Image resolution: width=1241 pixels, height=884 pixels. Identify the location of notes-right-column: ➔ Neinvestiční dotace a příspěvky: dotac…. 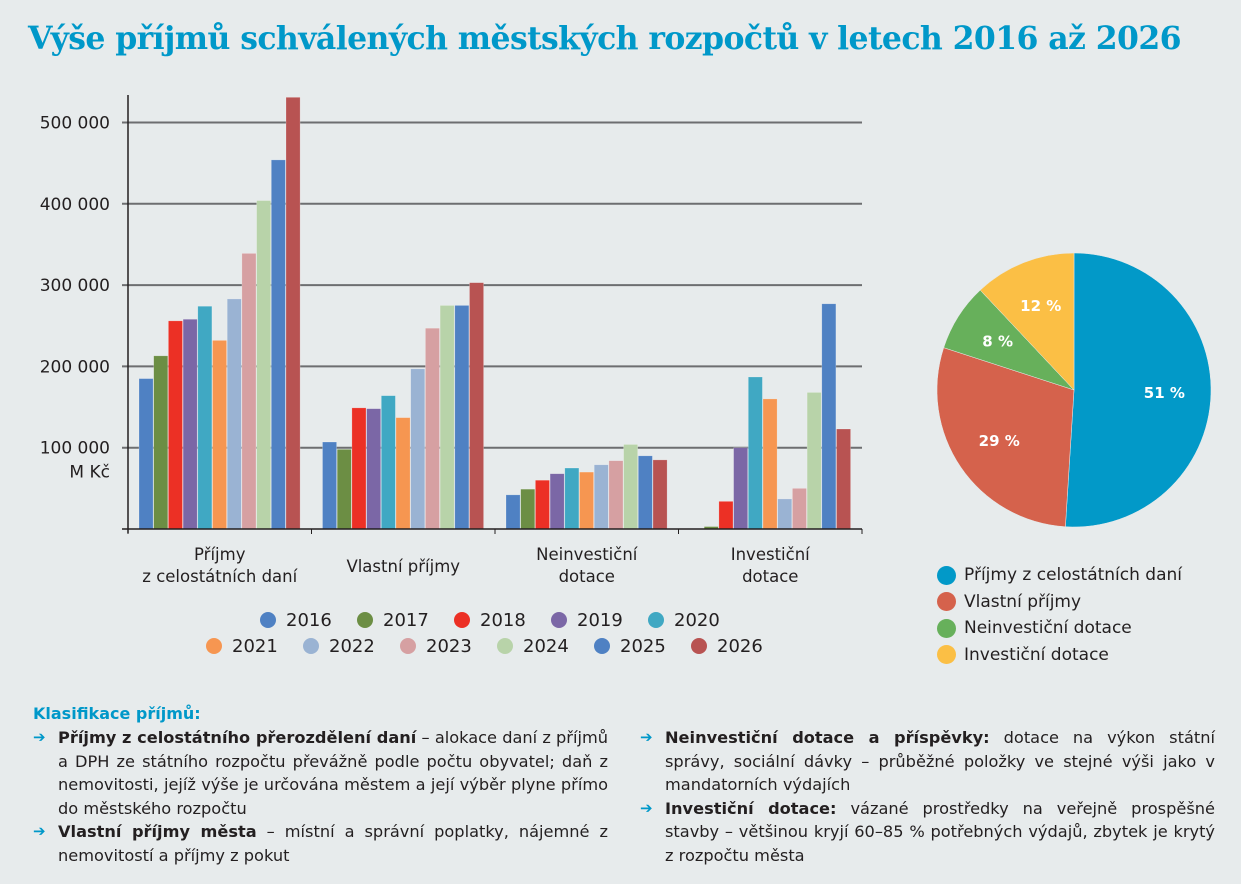
(927, 796).